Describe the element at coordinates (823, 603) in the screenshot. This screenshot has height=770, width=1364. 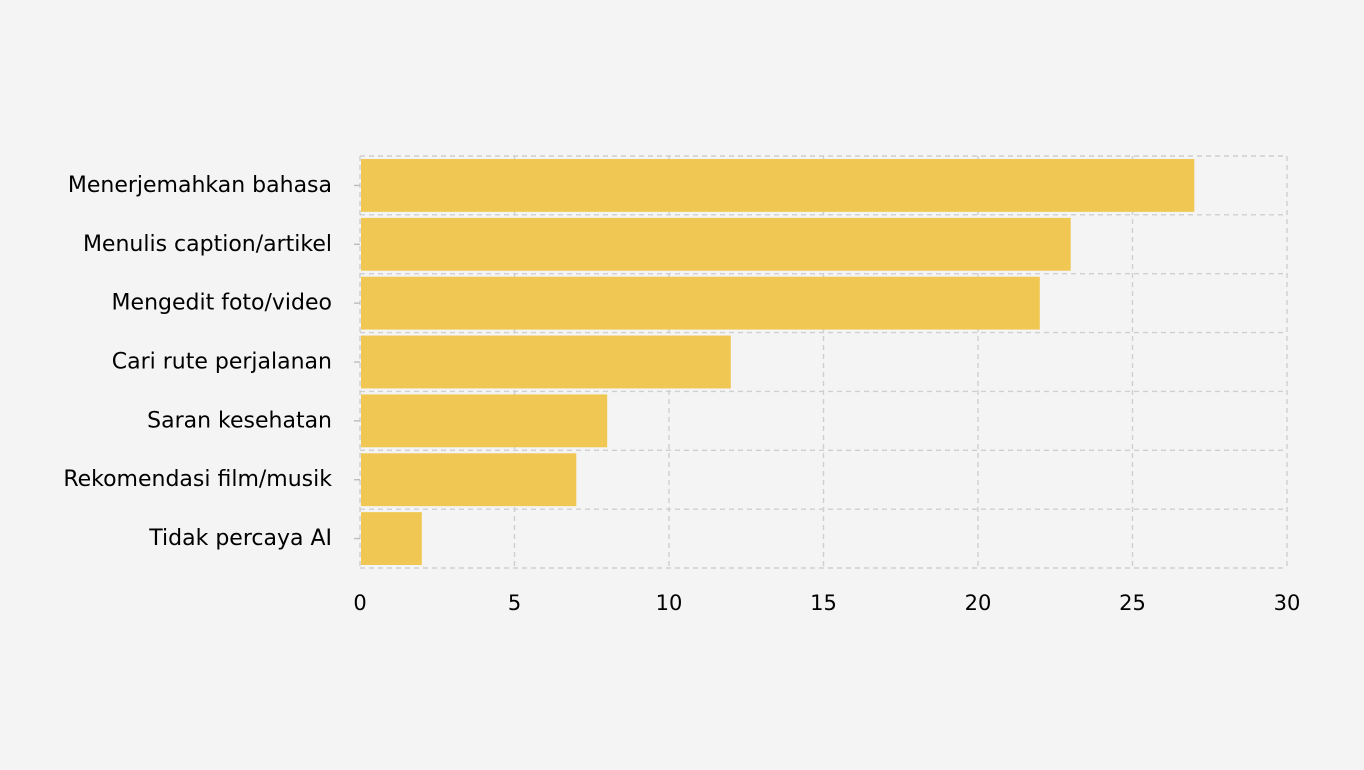
I see `x-tick-label: 15` at that location.